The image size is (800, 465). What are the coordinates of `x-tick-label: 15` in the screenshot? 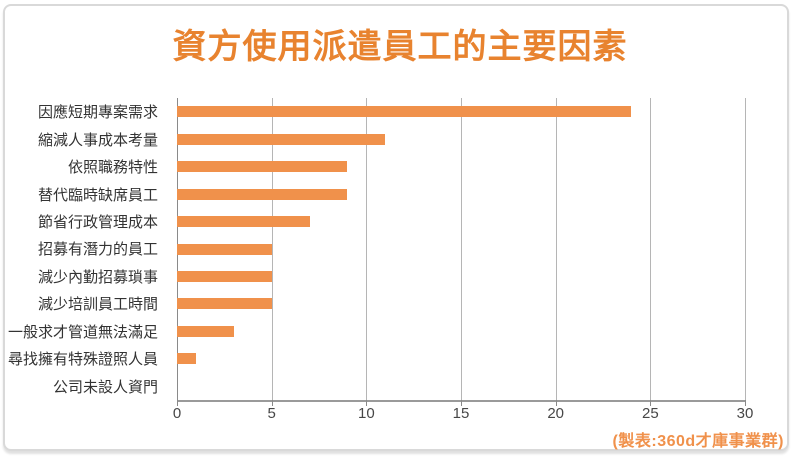 It's located at (461, 413).